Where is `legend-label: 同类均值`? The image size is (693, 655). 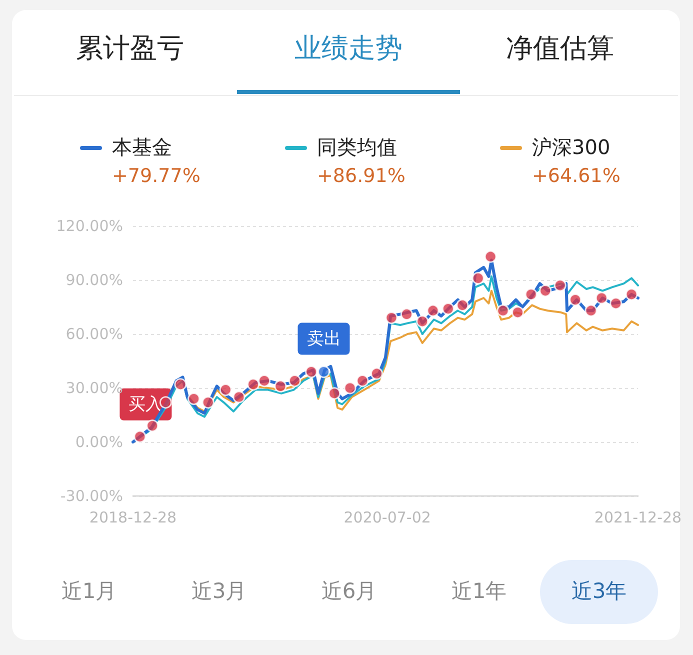
legend-label: 同类均值 is located at coordinates (357, 147).